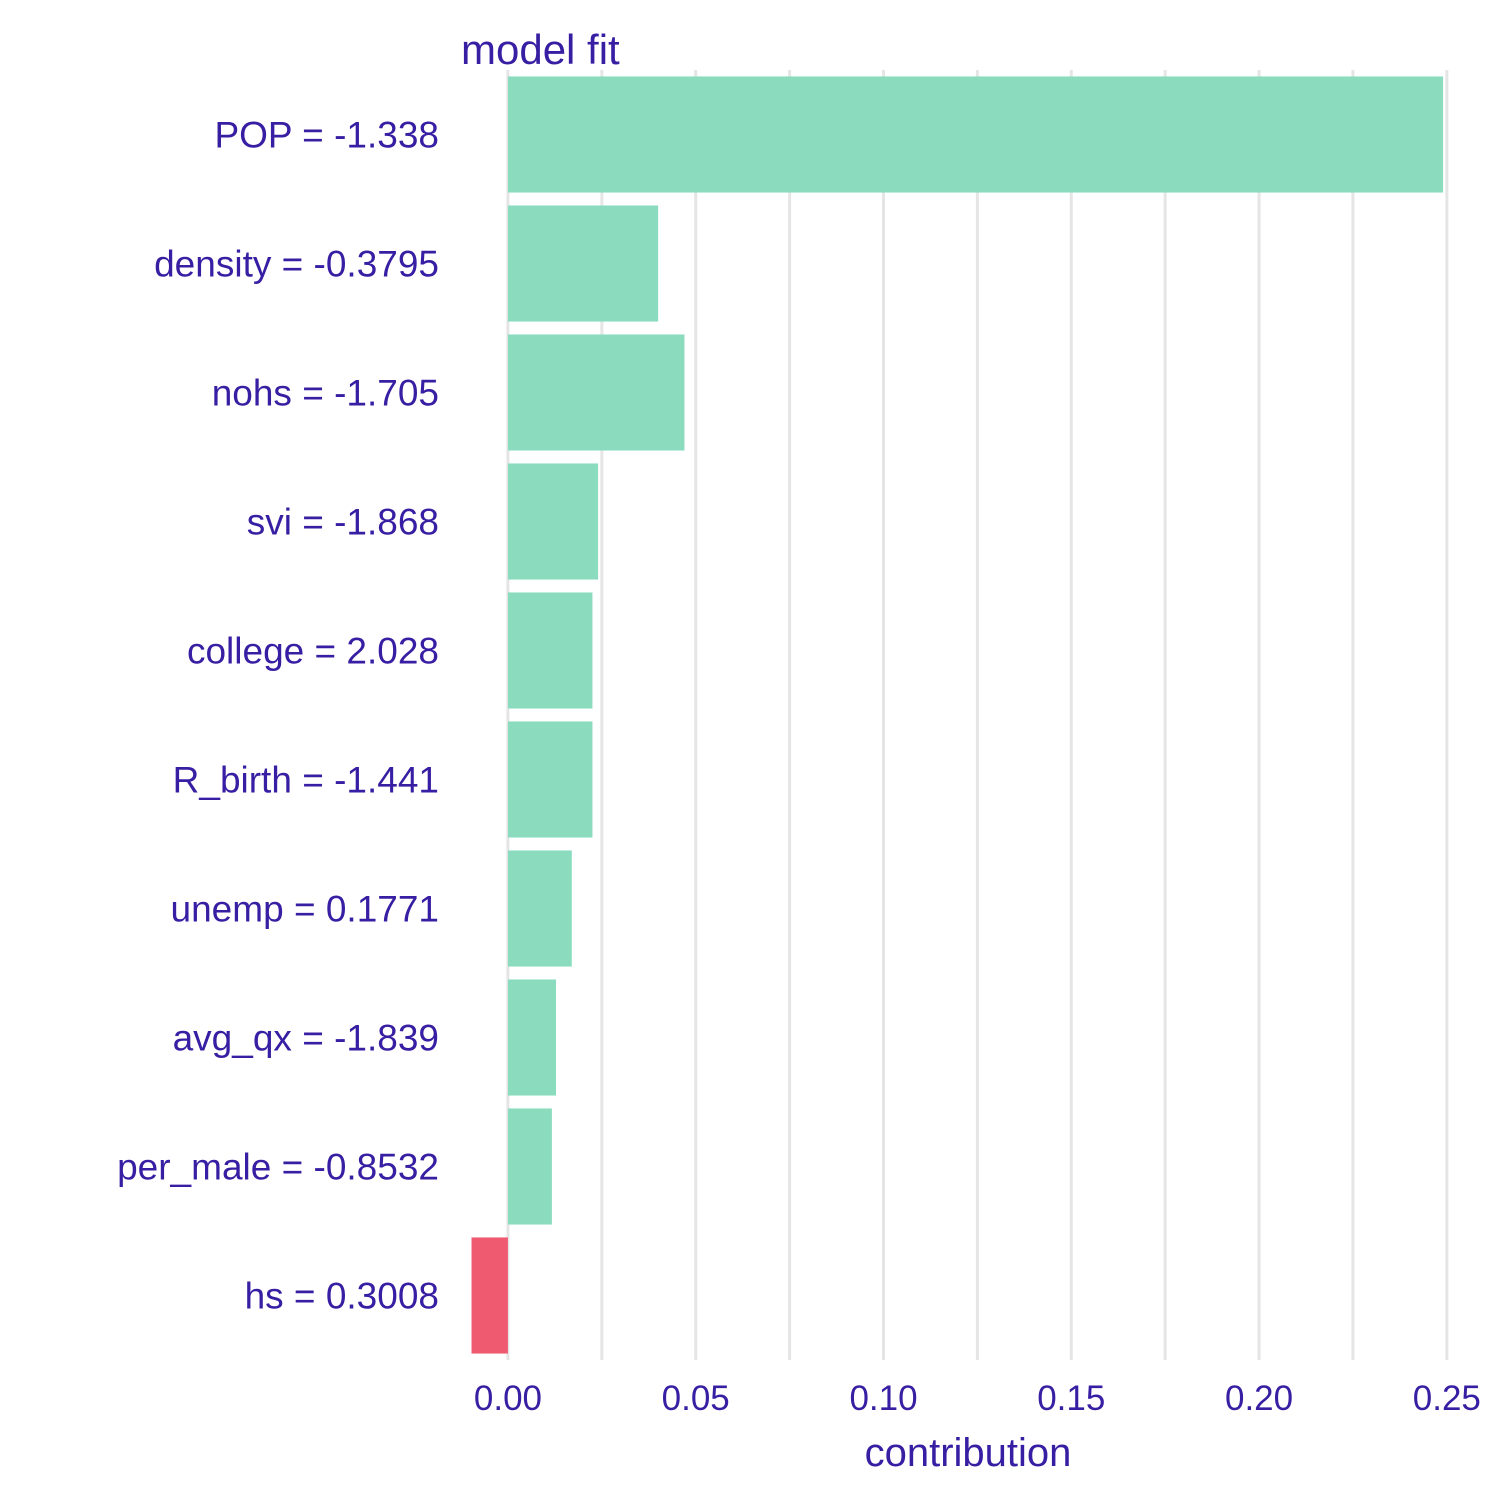 This screenshot has height=1500, width=1500. I want to click on category-label: POP = -1.338, so click(326, 135).